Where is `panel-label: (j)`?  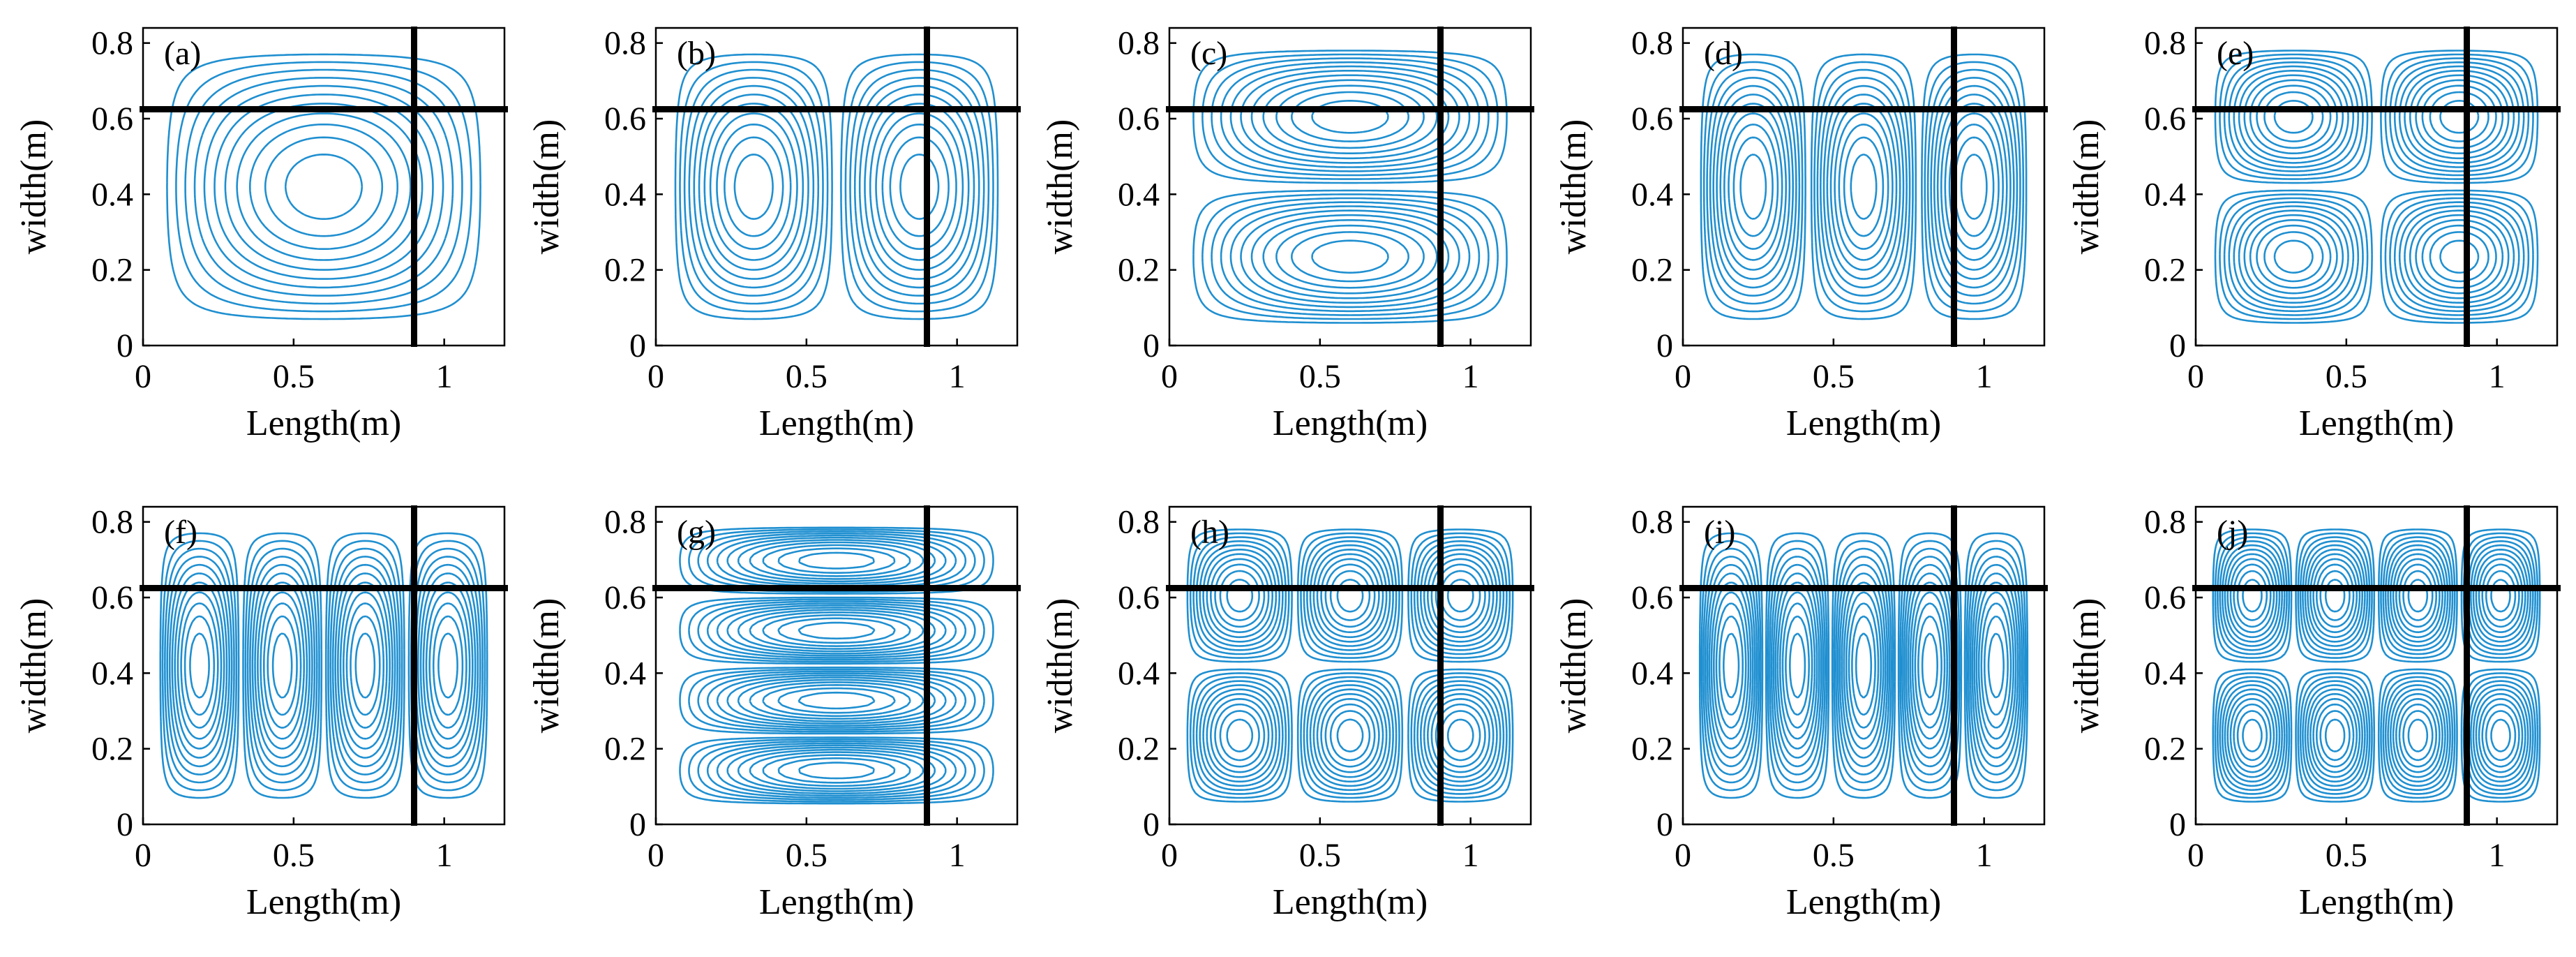
panel-label: (j) is located at coordinates (2232, 532).